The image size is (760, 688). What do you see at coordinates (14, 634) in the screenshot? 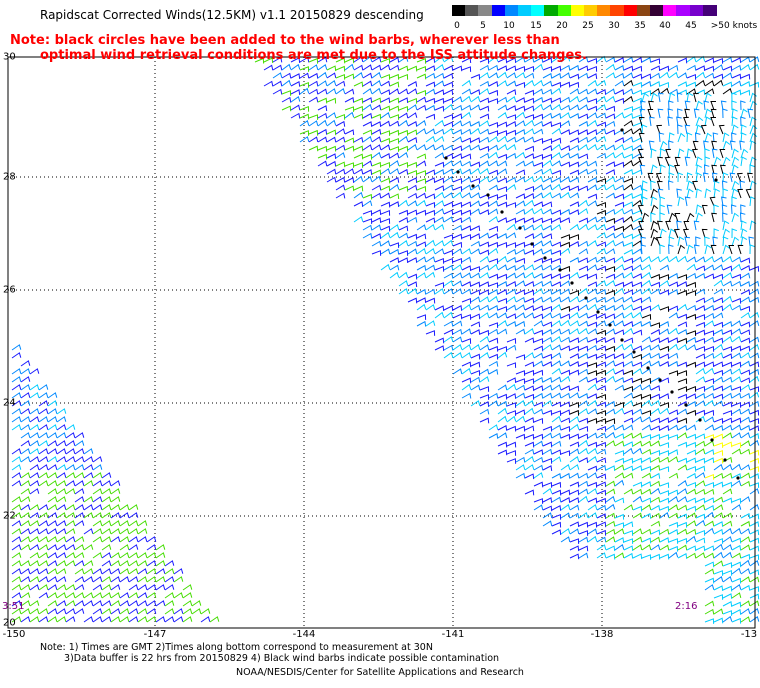
I see `x-tick-150: -150` at bounding box center [14, 634].